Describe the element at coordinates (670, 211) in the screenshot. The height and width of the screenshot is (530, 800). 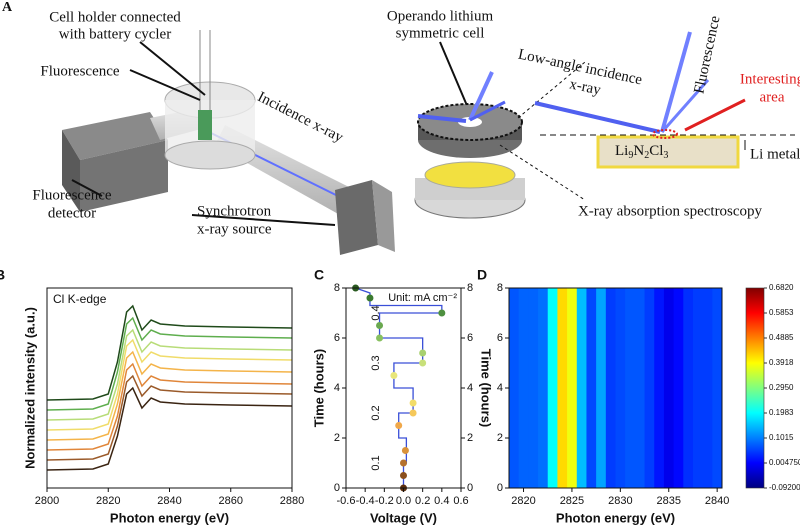
I see `caption: X-ray absorption spectroscopy` at that location.